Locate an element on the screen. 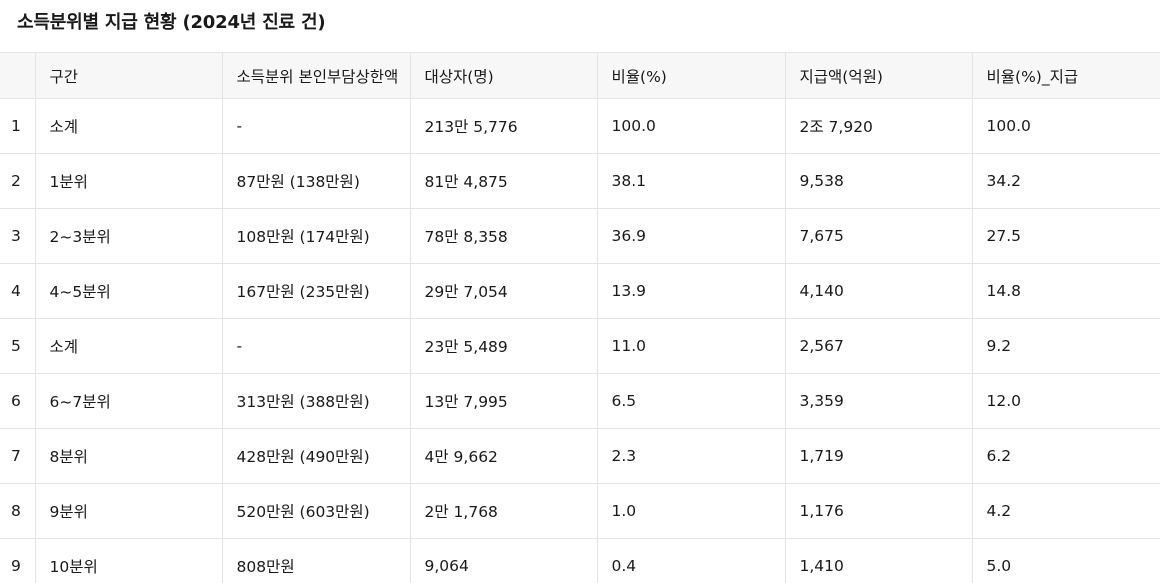 Image resolution: width=1160 pixels, height=583 pixels. table-cell: 87만원 (138만원) is located at coordinates (316, 181).